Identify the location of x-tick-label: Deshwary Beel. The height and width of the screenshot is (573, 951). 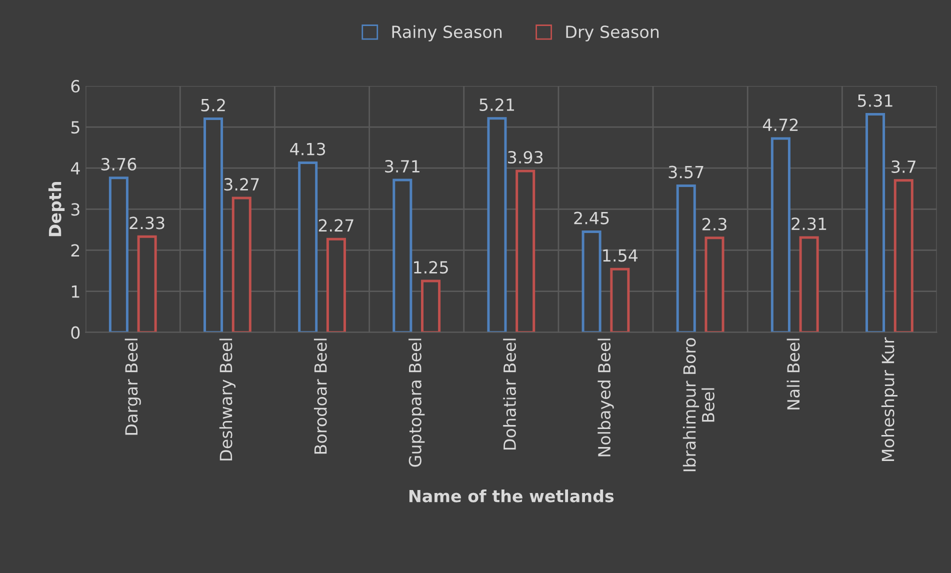
(227, 399).